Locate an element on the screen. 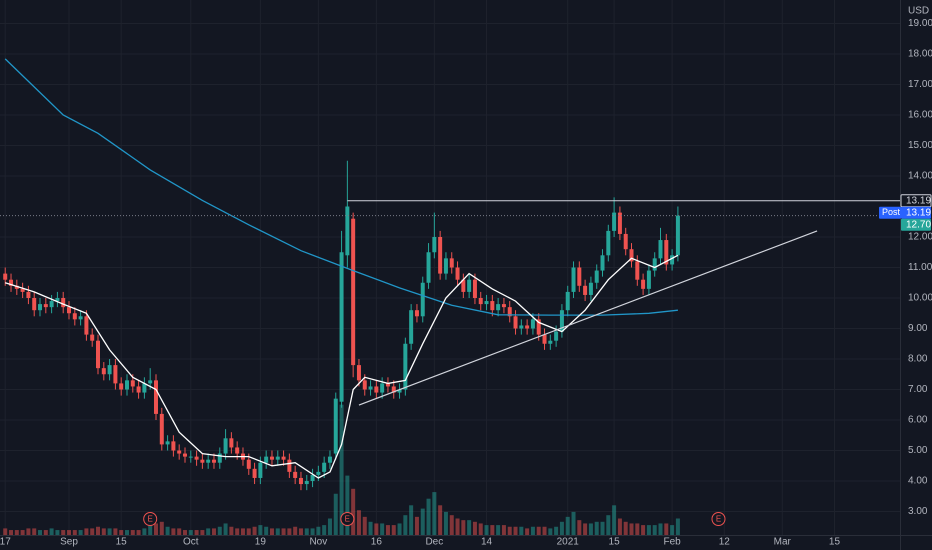  y-tick-label: 17.00 is located at coordinates (920, 84).